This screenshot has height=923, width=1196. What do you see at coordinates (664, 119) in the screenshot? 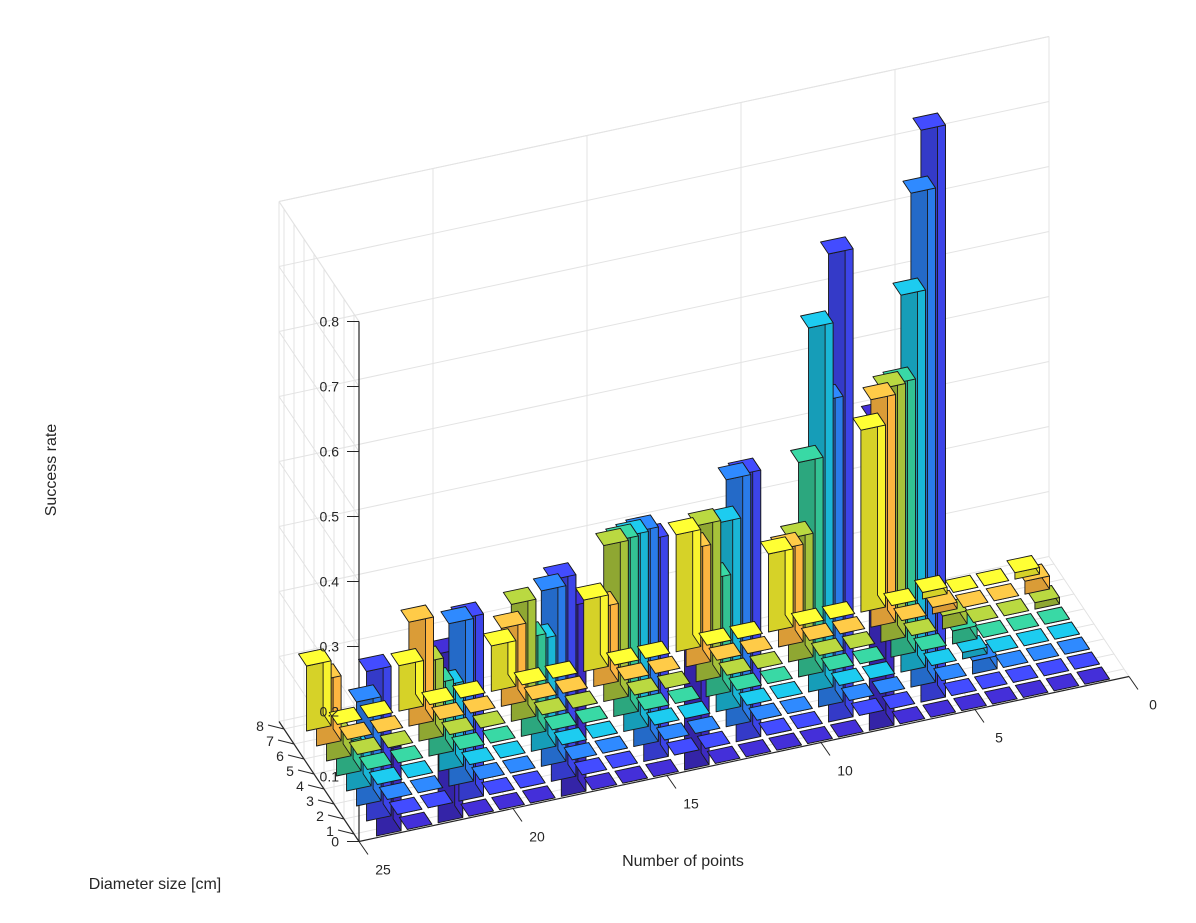
I see `box-edge` at bounding box center [664, 119].